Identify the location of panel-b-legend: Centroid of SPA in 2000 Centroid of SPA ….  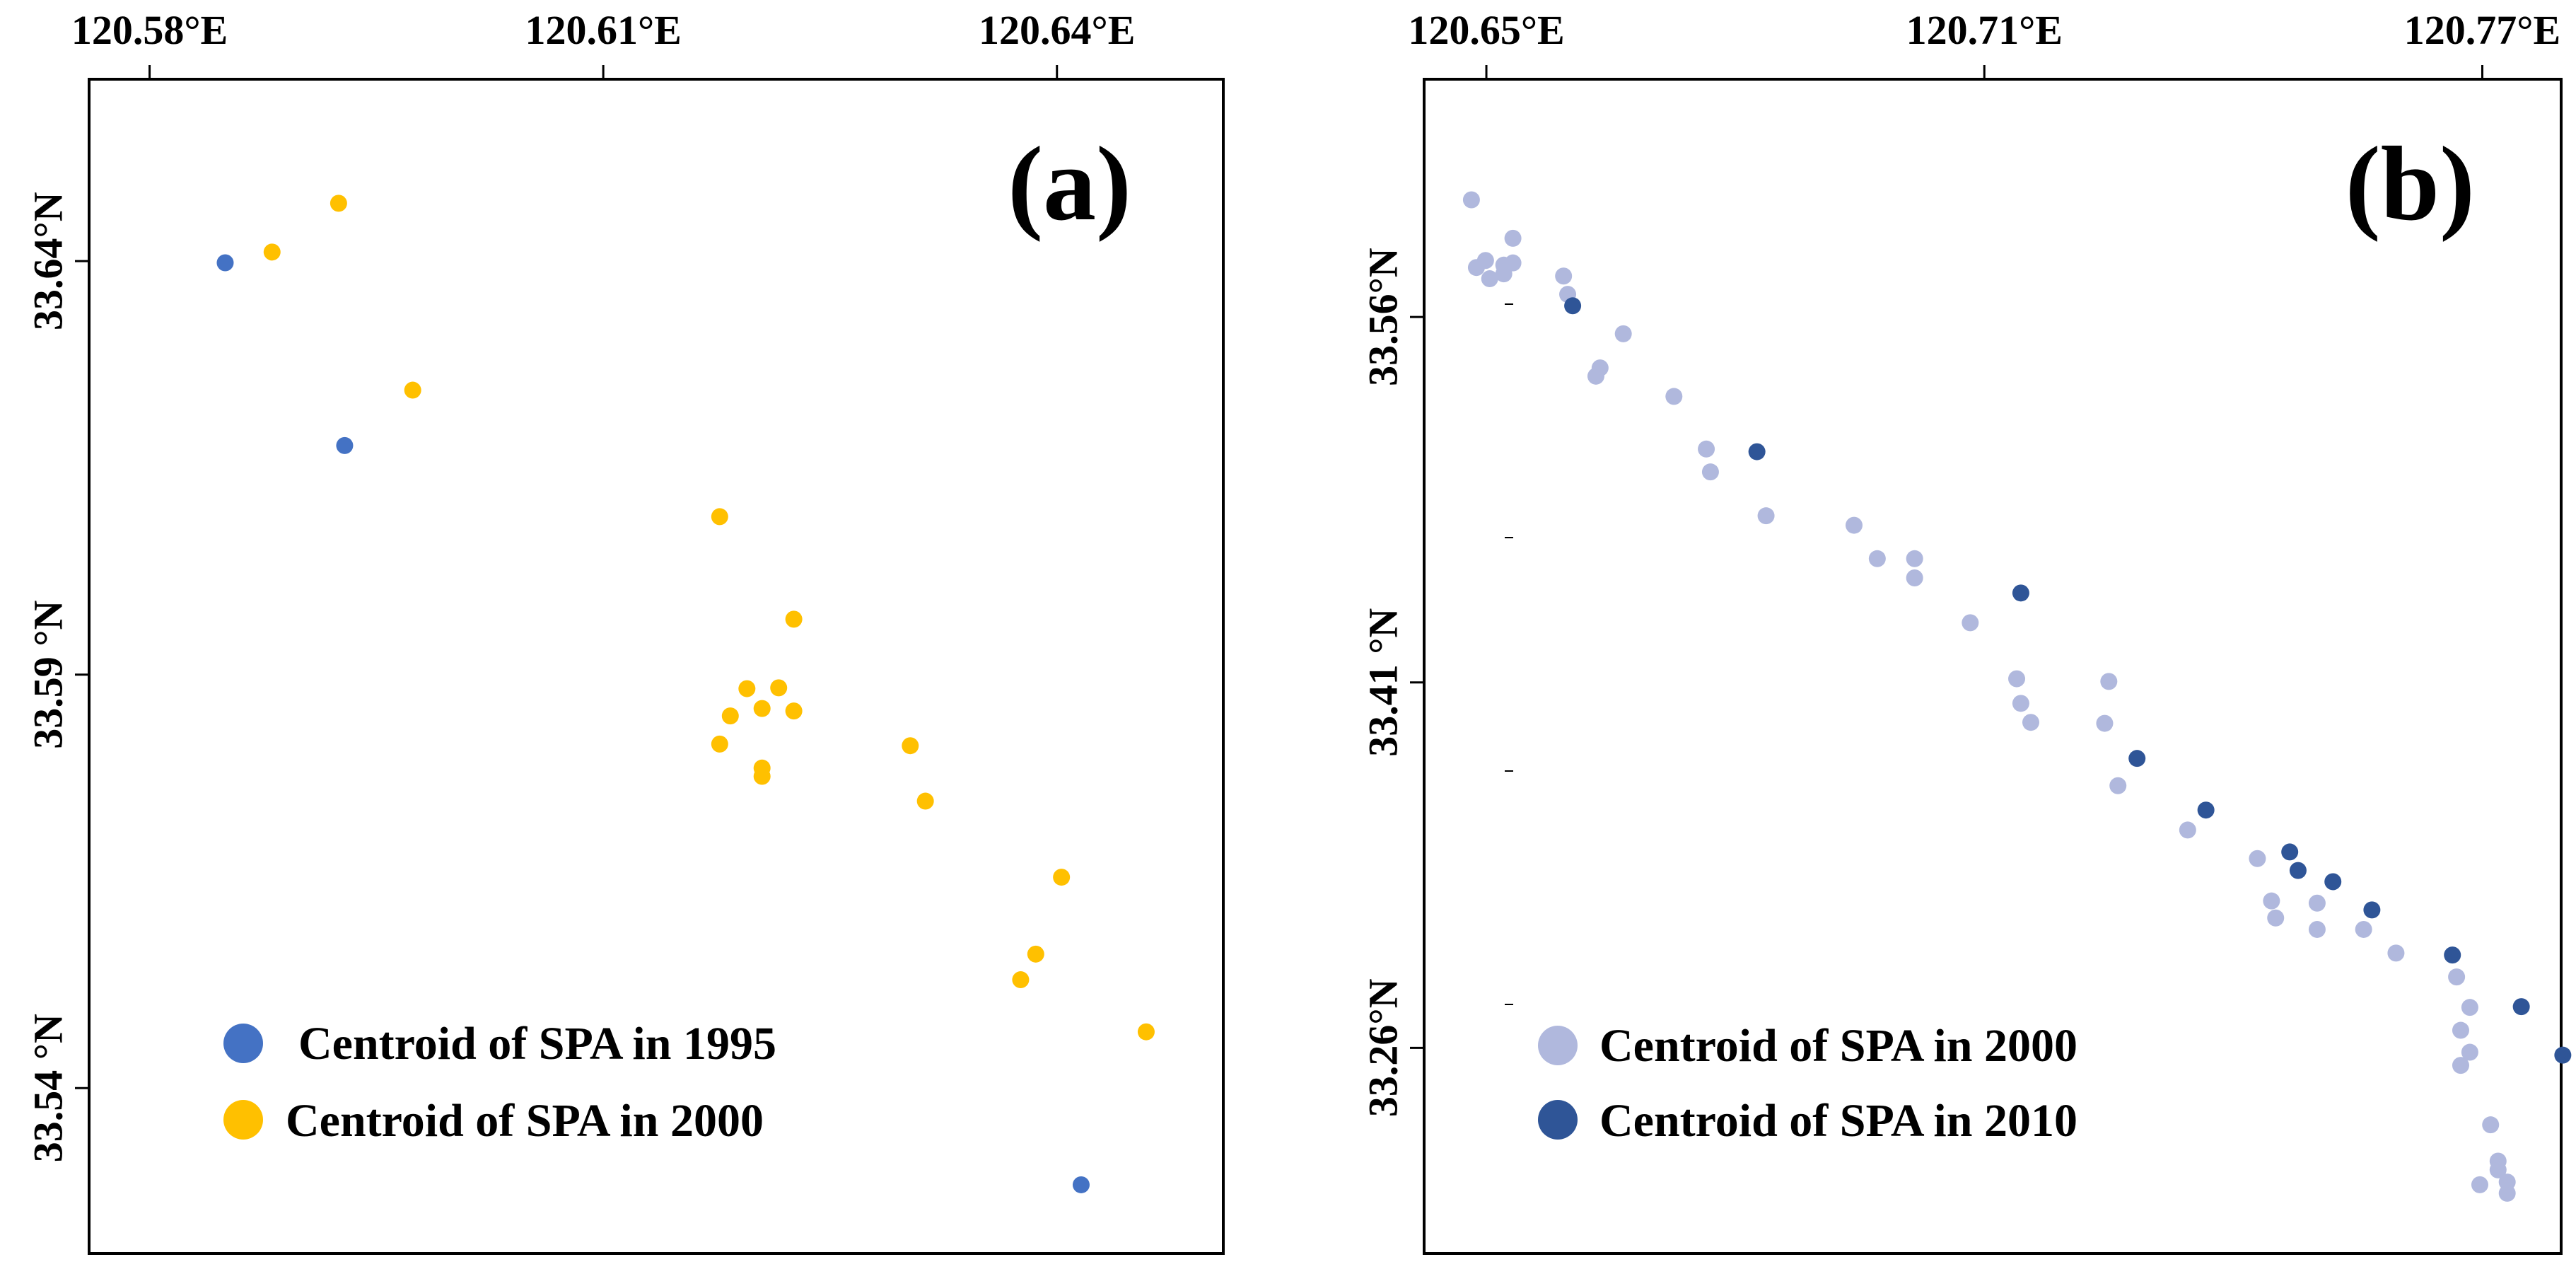
(1807, 1083).